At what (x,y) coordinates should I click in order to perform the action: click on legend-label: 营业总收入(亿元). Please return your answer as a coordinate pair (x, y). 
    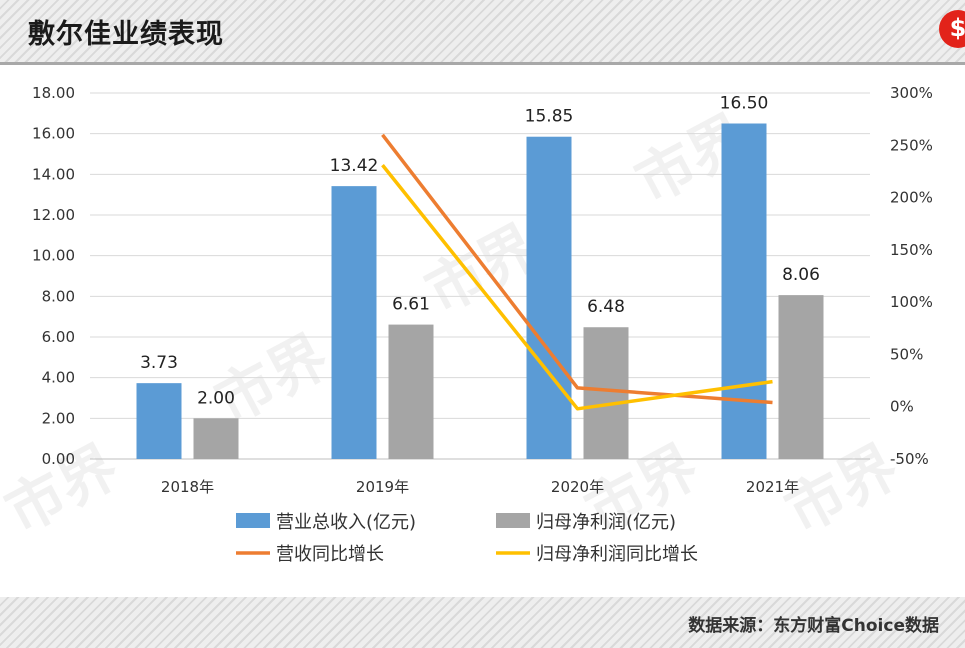
    Looking at the image, I should click on (346, 522).